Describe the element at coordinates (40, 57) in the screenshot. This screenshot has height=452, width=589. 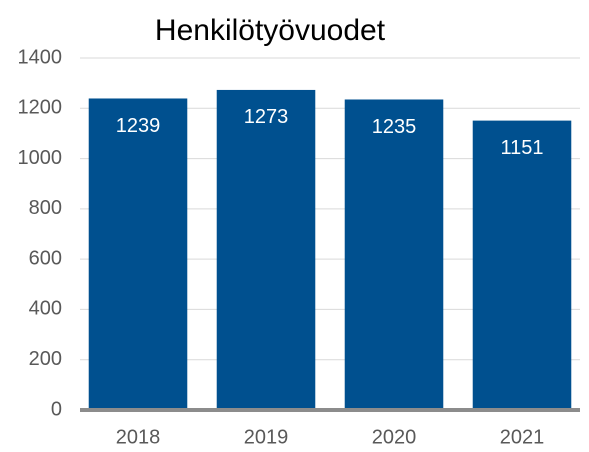
I see `y-tick-label: 1400` at that location.